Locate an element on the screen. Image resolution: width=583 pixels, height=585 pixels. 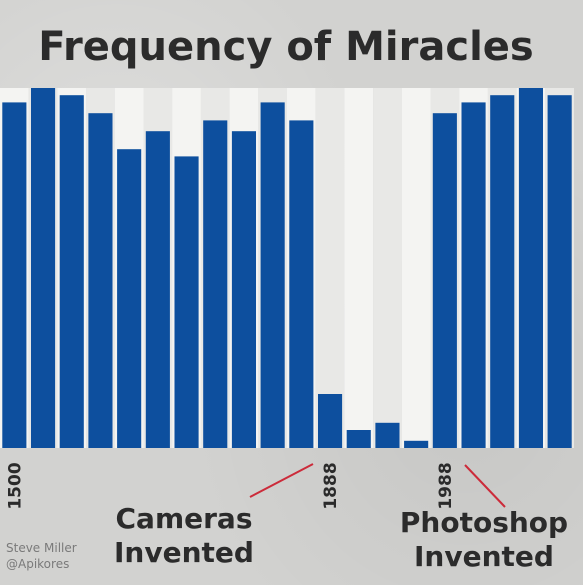
credit-line-1: @Apikores is located at coordinates (37, 564).